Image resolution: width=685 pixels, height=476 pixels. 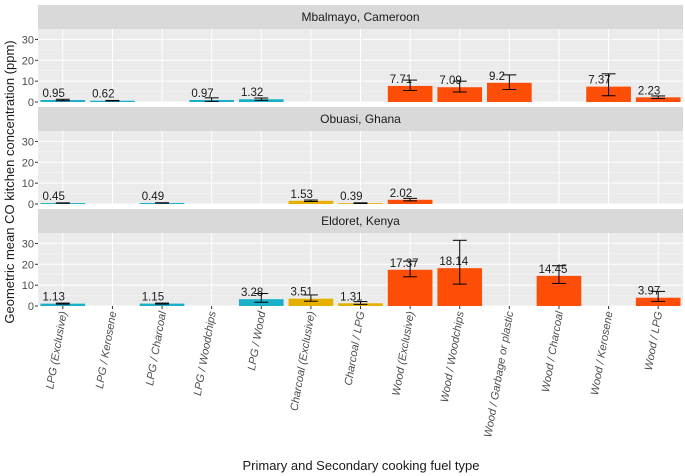 I want to click on data-label: 1.32, so click(x=252, y=93).